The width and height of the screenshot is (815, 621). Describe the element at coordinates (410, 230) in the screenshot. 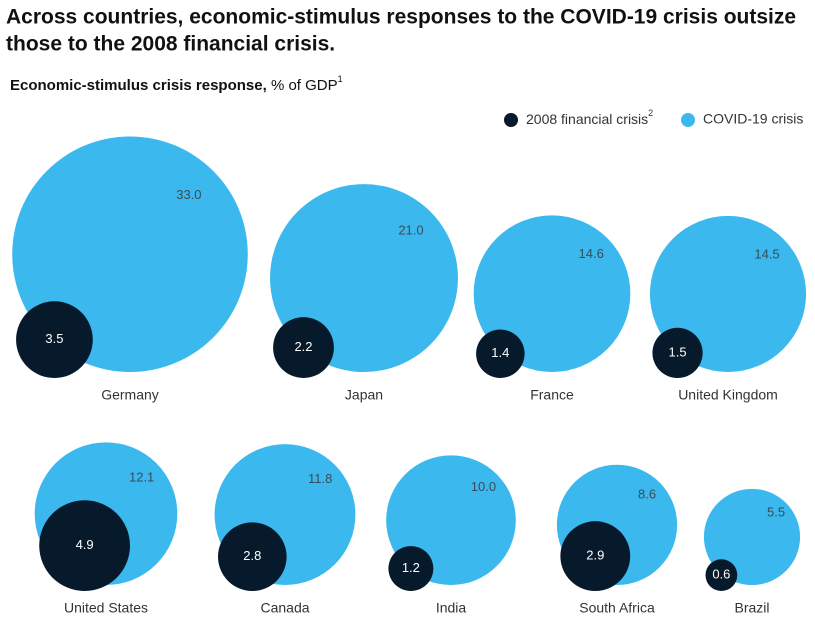

I see `value-label: 21.0` at that location.